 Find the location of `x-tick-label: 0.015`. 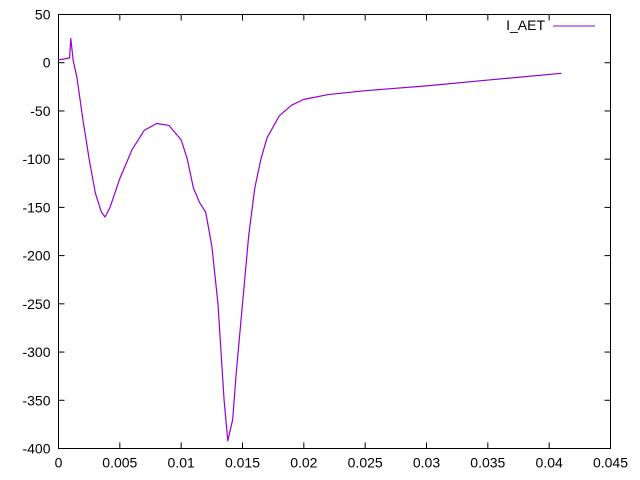

x-tick-label: 0.015 is located at coordinates (242, 463).